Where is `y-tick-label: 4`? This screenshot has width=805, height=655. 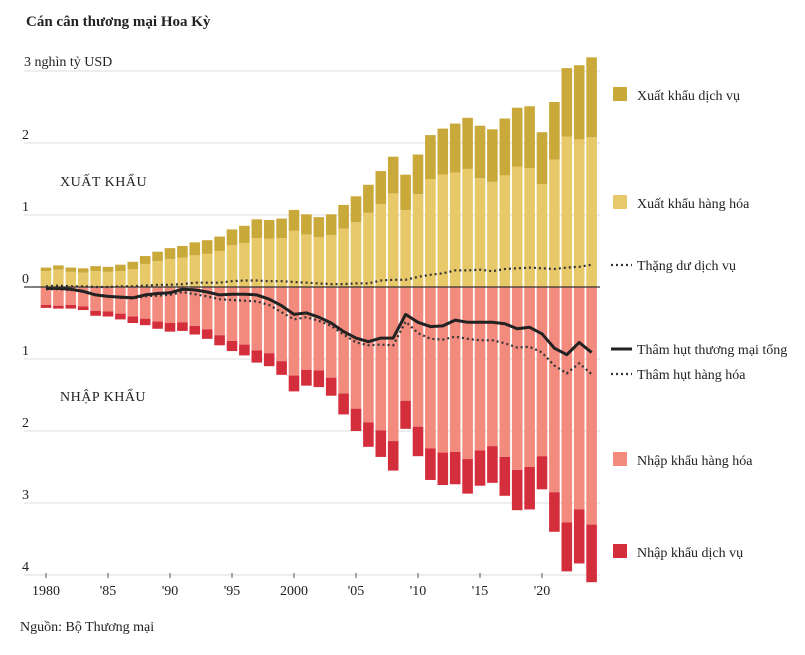
y-tick-label: 4 is located at coordinates (25, 567).